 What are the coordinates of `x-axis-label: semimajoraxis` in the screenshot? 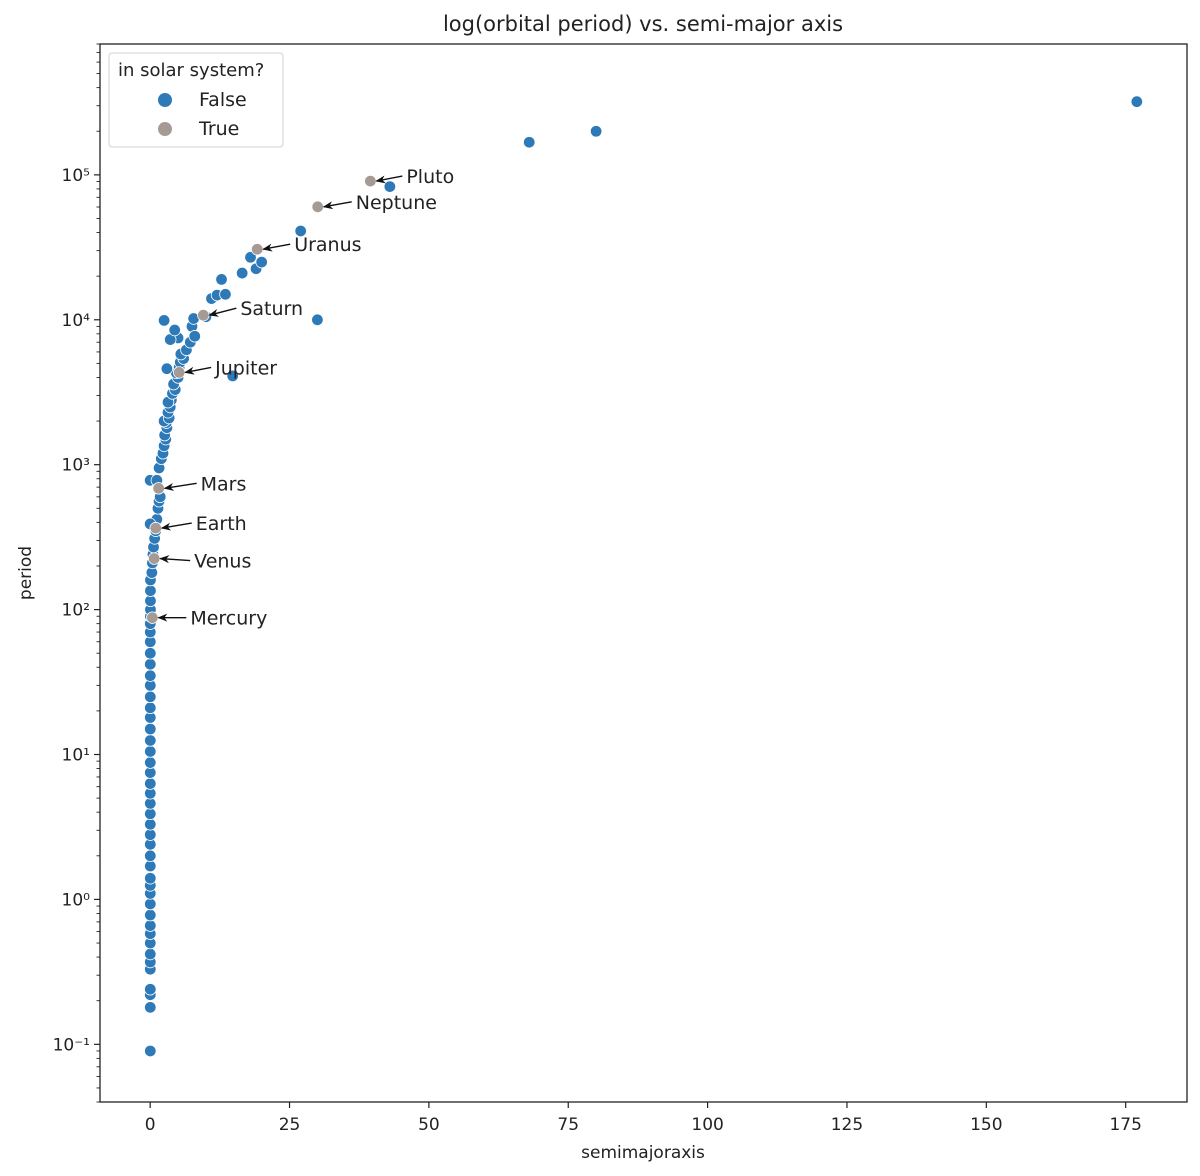 It's located at (643, 1153).